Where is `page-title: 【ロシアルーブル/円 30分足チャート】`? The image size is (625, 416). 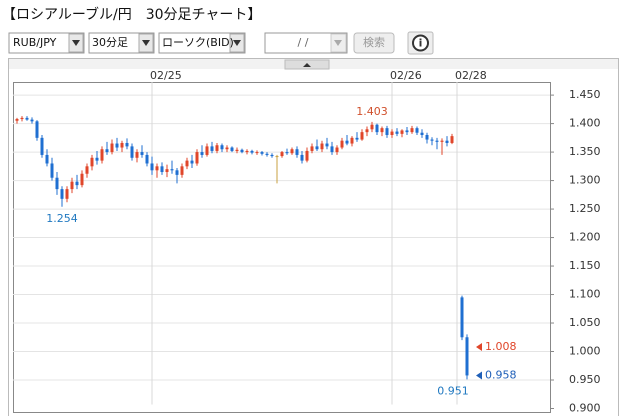 page-title: 【ロシアルーブル/円 30分足チャート】 is located at coordinates (131, 14).